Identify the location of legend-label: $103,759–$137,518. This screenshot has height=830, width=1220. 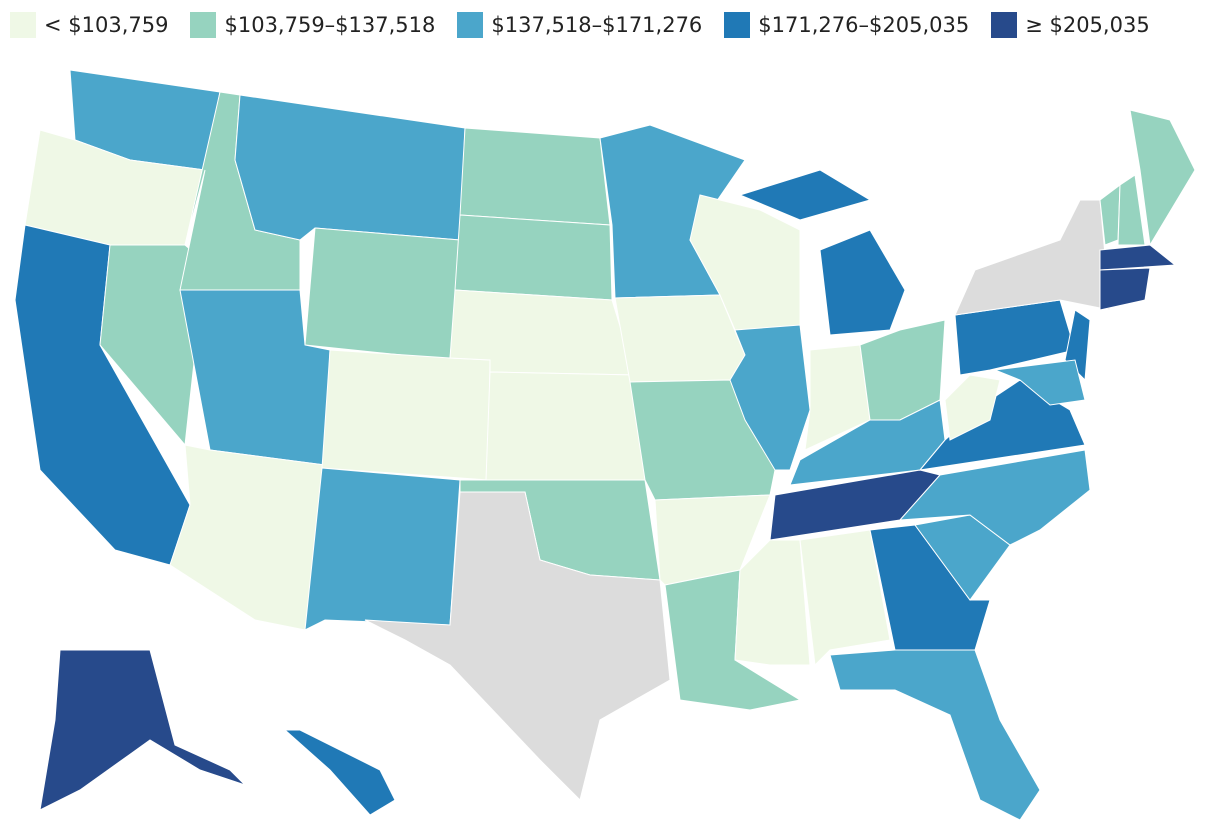
(330, 25).